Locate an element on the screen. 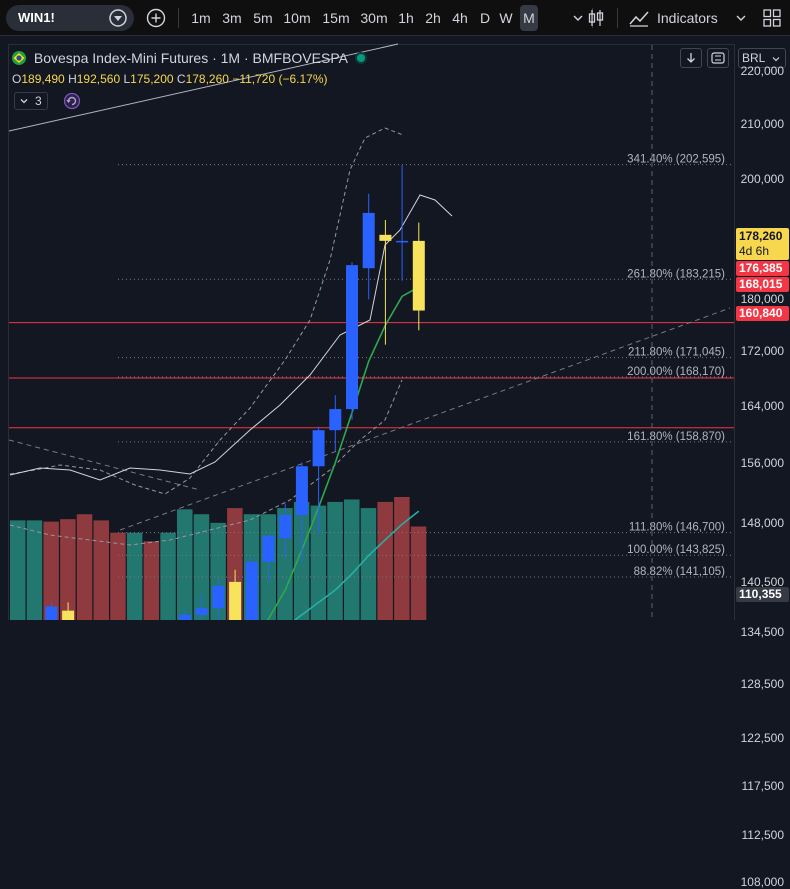 This screenshot has width=790, height=889. candlestick-type-icon is located at coordinates (596, 18).